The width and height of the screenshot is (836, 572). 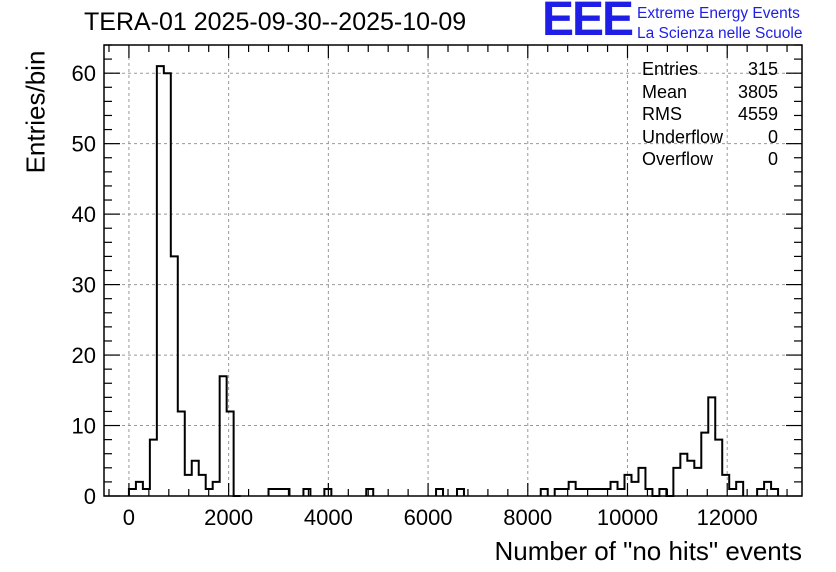 I want to click on stat-name: Entries, so click(x=670, y=69).